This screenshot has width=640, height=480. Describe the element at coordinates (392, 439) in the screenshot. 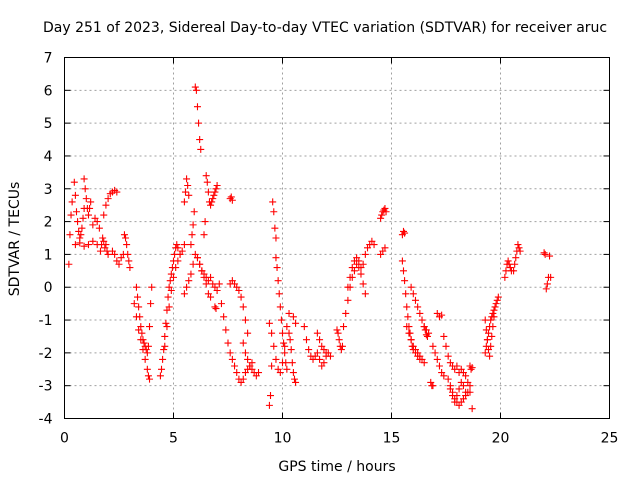

I see `x-tick-label: 15` at that location.